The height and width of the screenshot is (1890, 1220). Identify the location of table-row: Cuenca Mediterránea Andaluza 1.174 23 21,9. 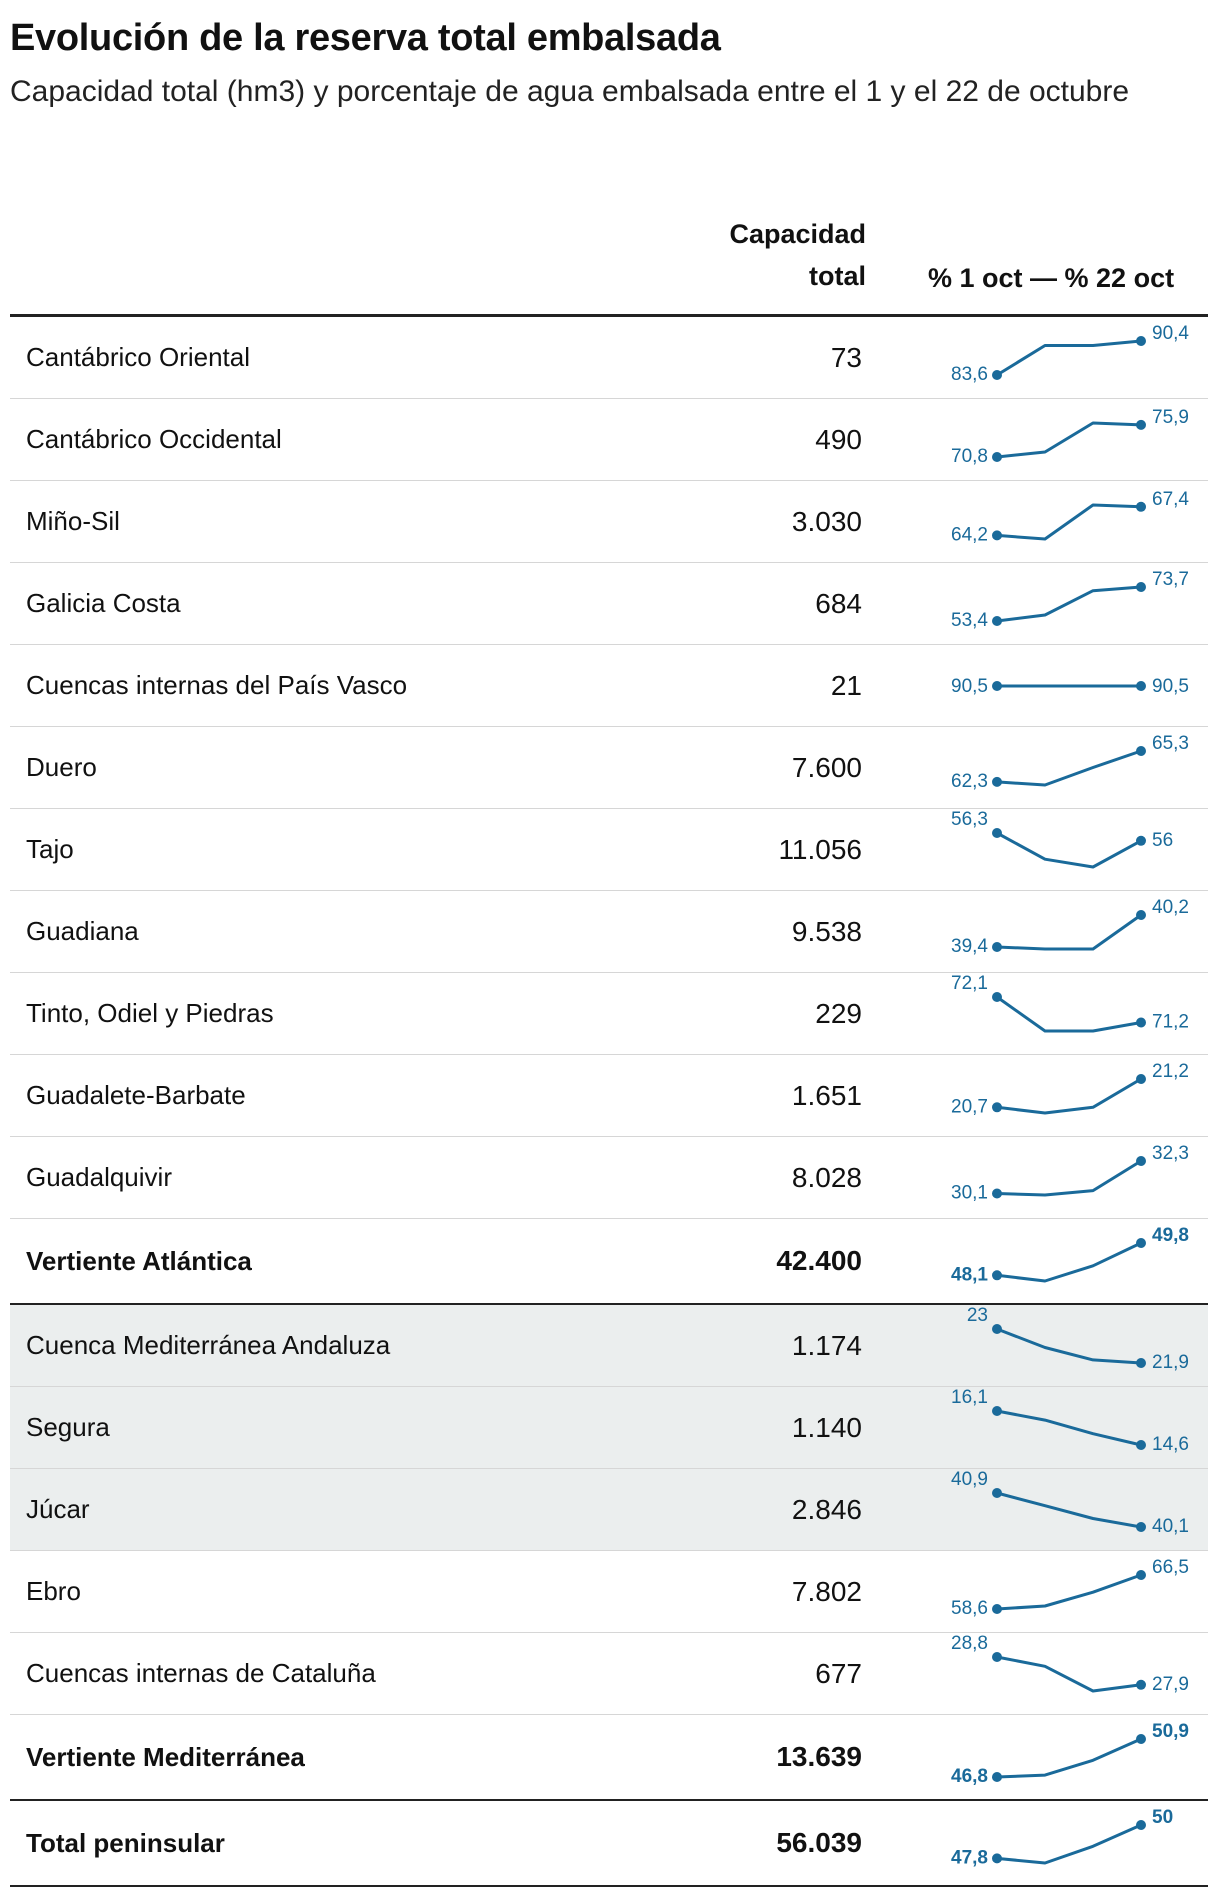
(609, 1346).